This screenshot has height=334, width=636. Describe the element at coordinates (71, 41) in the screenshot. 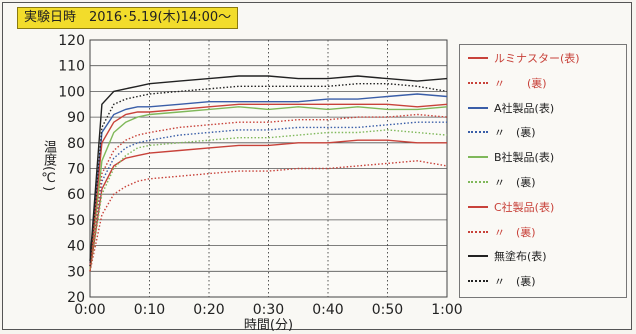

I see `y-tick-label: 120` at that location.